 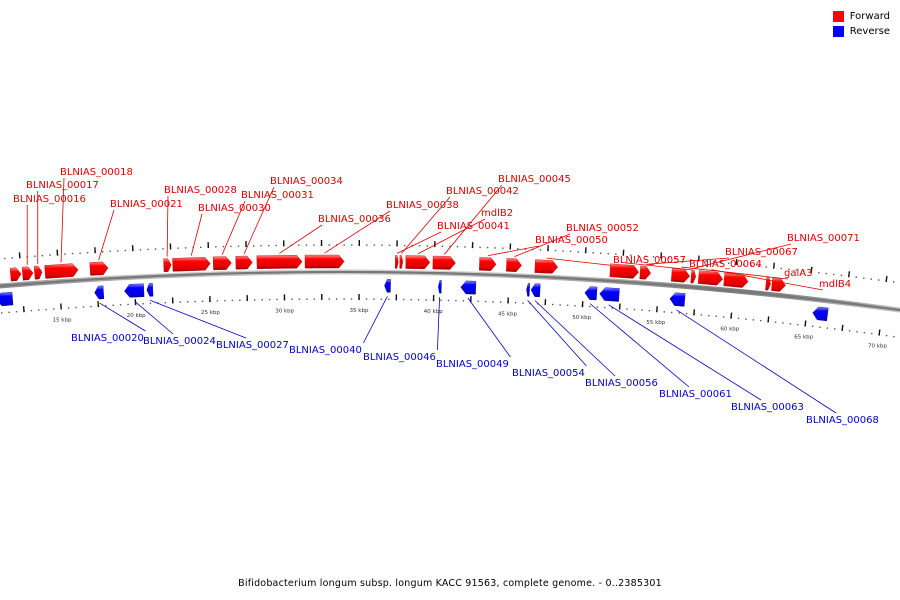 I want to click on forward-gene-label: BLNIAS_00021, so click(x=146, y=204).